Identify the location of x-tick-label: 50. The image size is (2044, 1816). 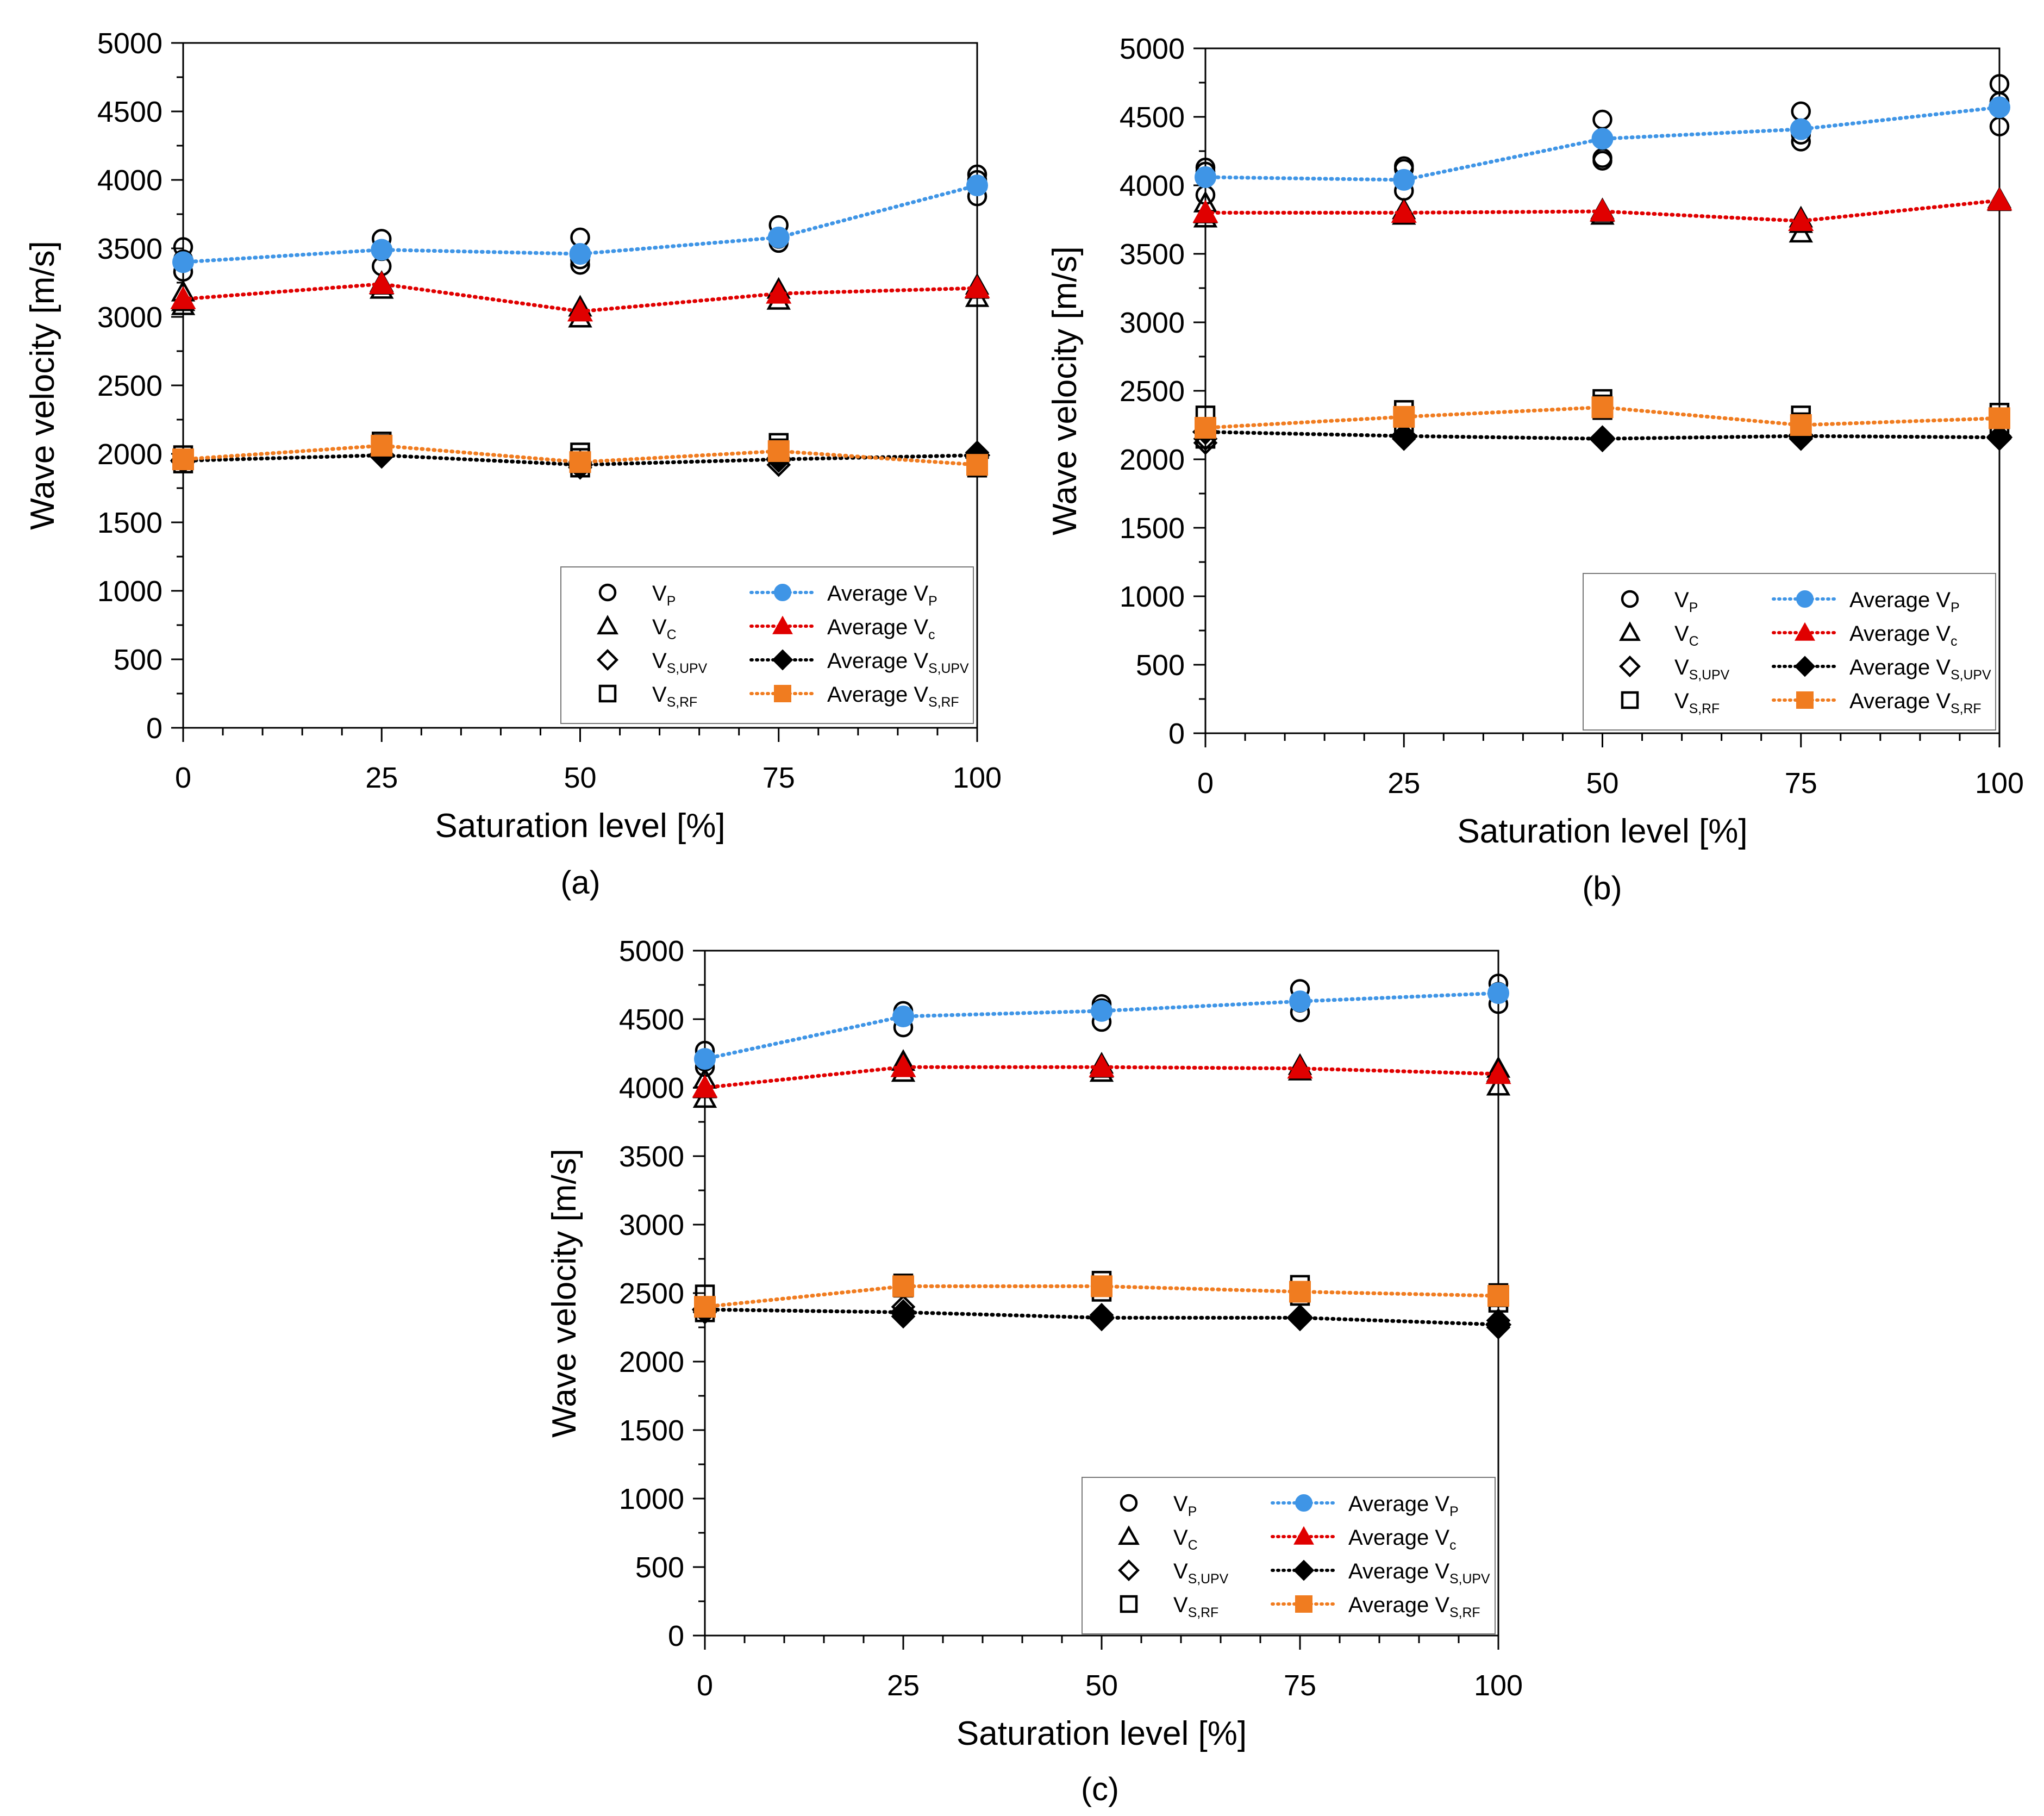
(1602, 783).